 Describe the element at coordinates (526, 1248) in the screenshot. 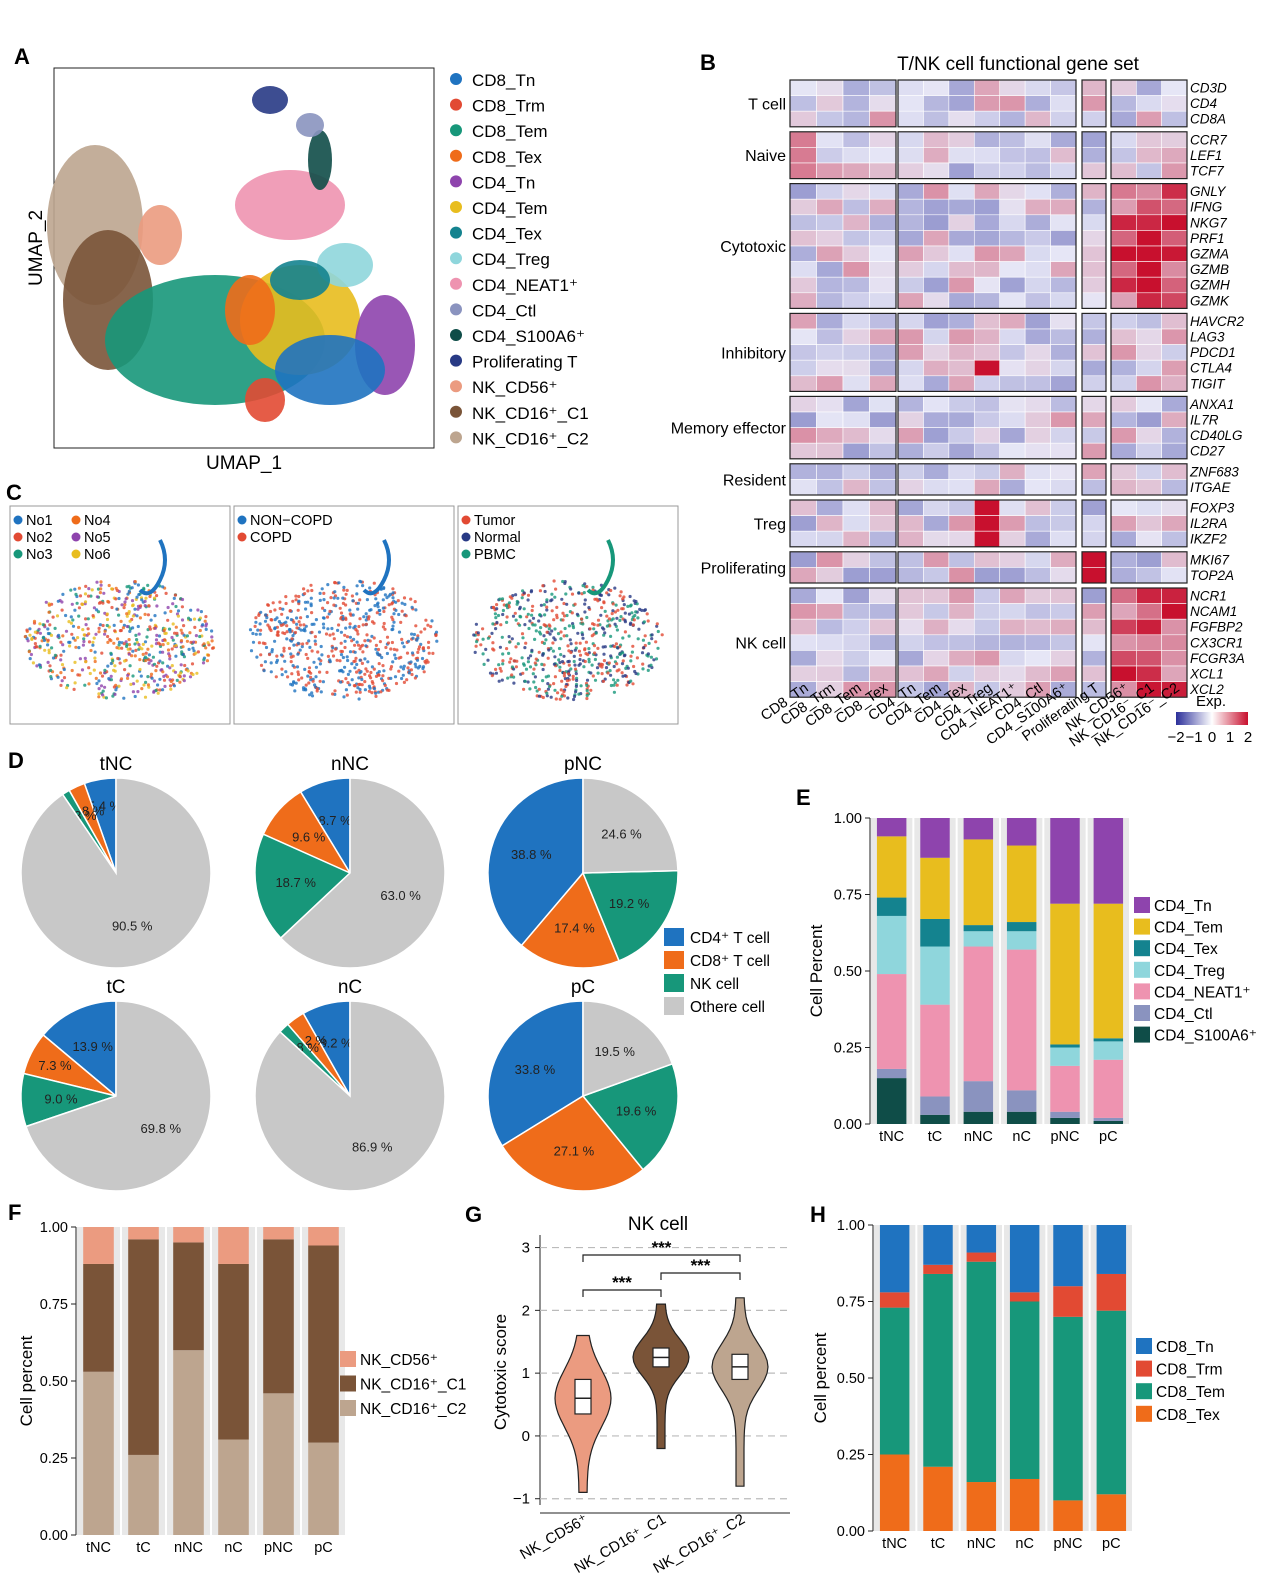

I see `violin-y-tick-label: 3` at that location.